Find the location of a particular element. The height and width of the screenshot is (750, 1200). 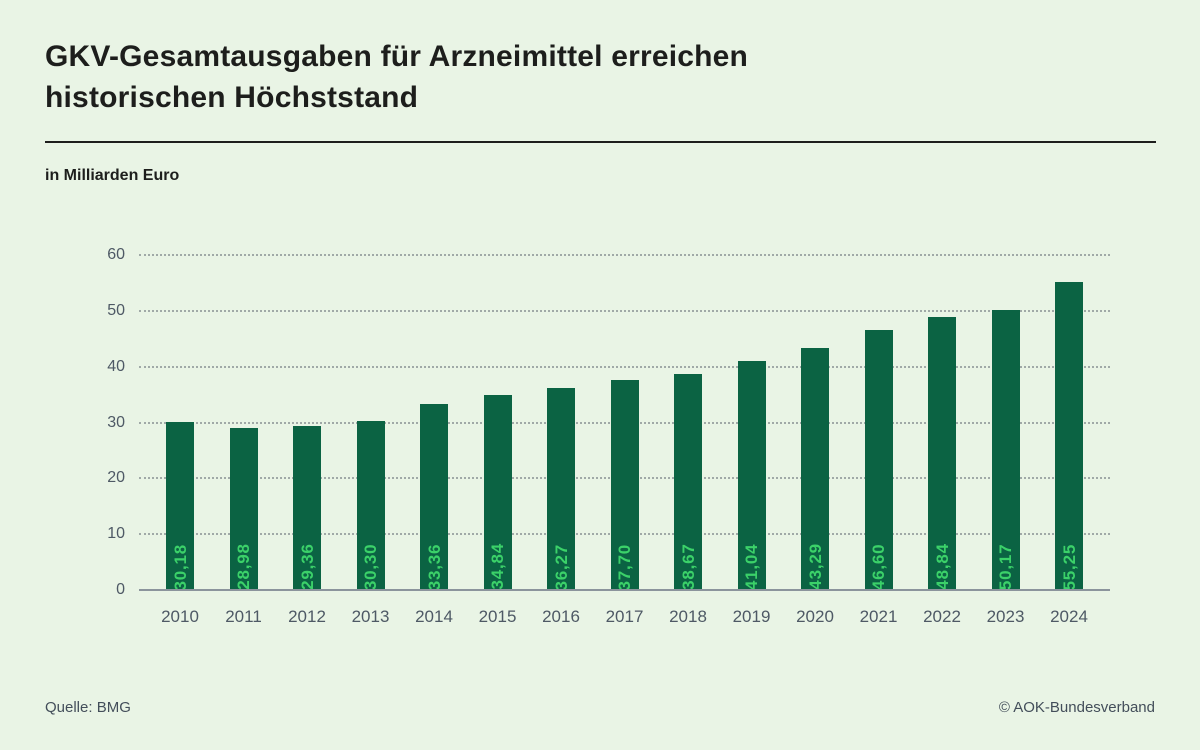

bar-value-label: 37,70 is located at coordinates (624, 566).